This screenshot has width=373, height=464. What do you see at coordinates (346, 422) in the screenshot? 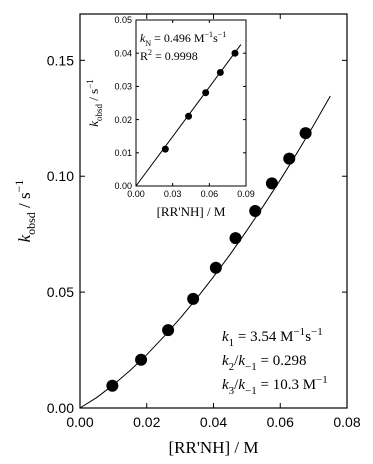
I see `main-x-tick-label: 0.08` at bounding box center [346, 422].